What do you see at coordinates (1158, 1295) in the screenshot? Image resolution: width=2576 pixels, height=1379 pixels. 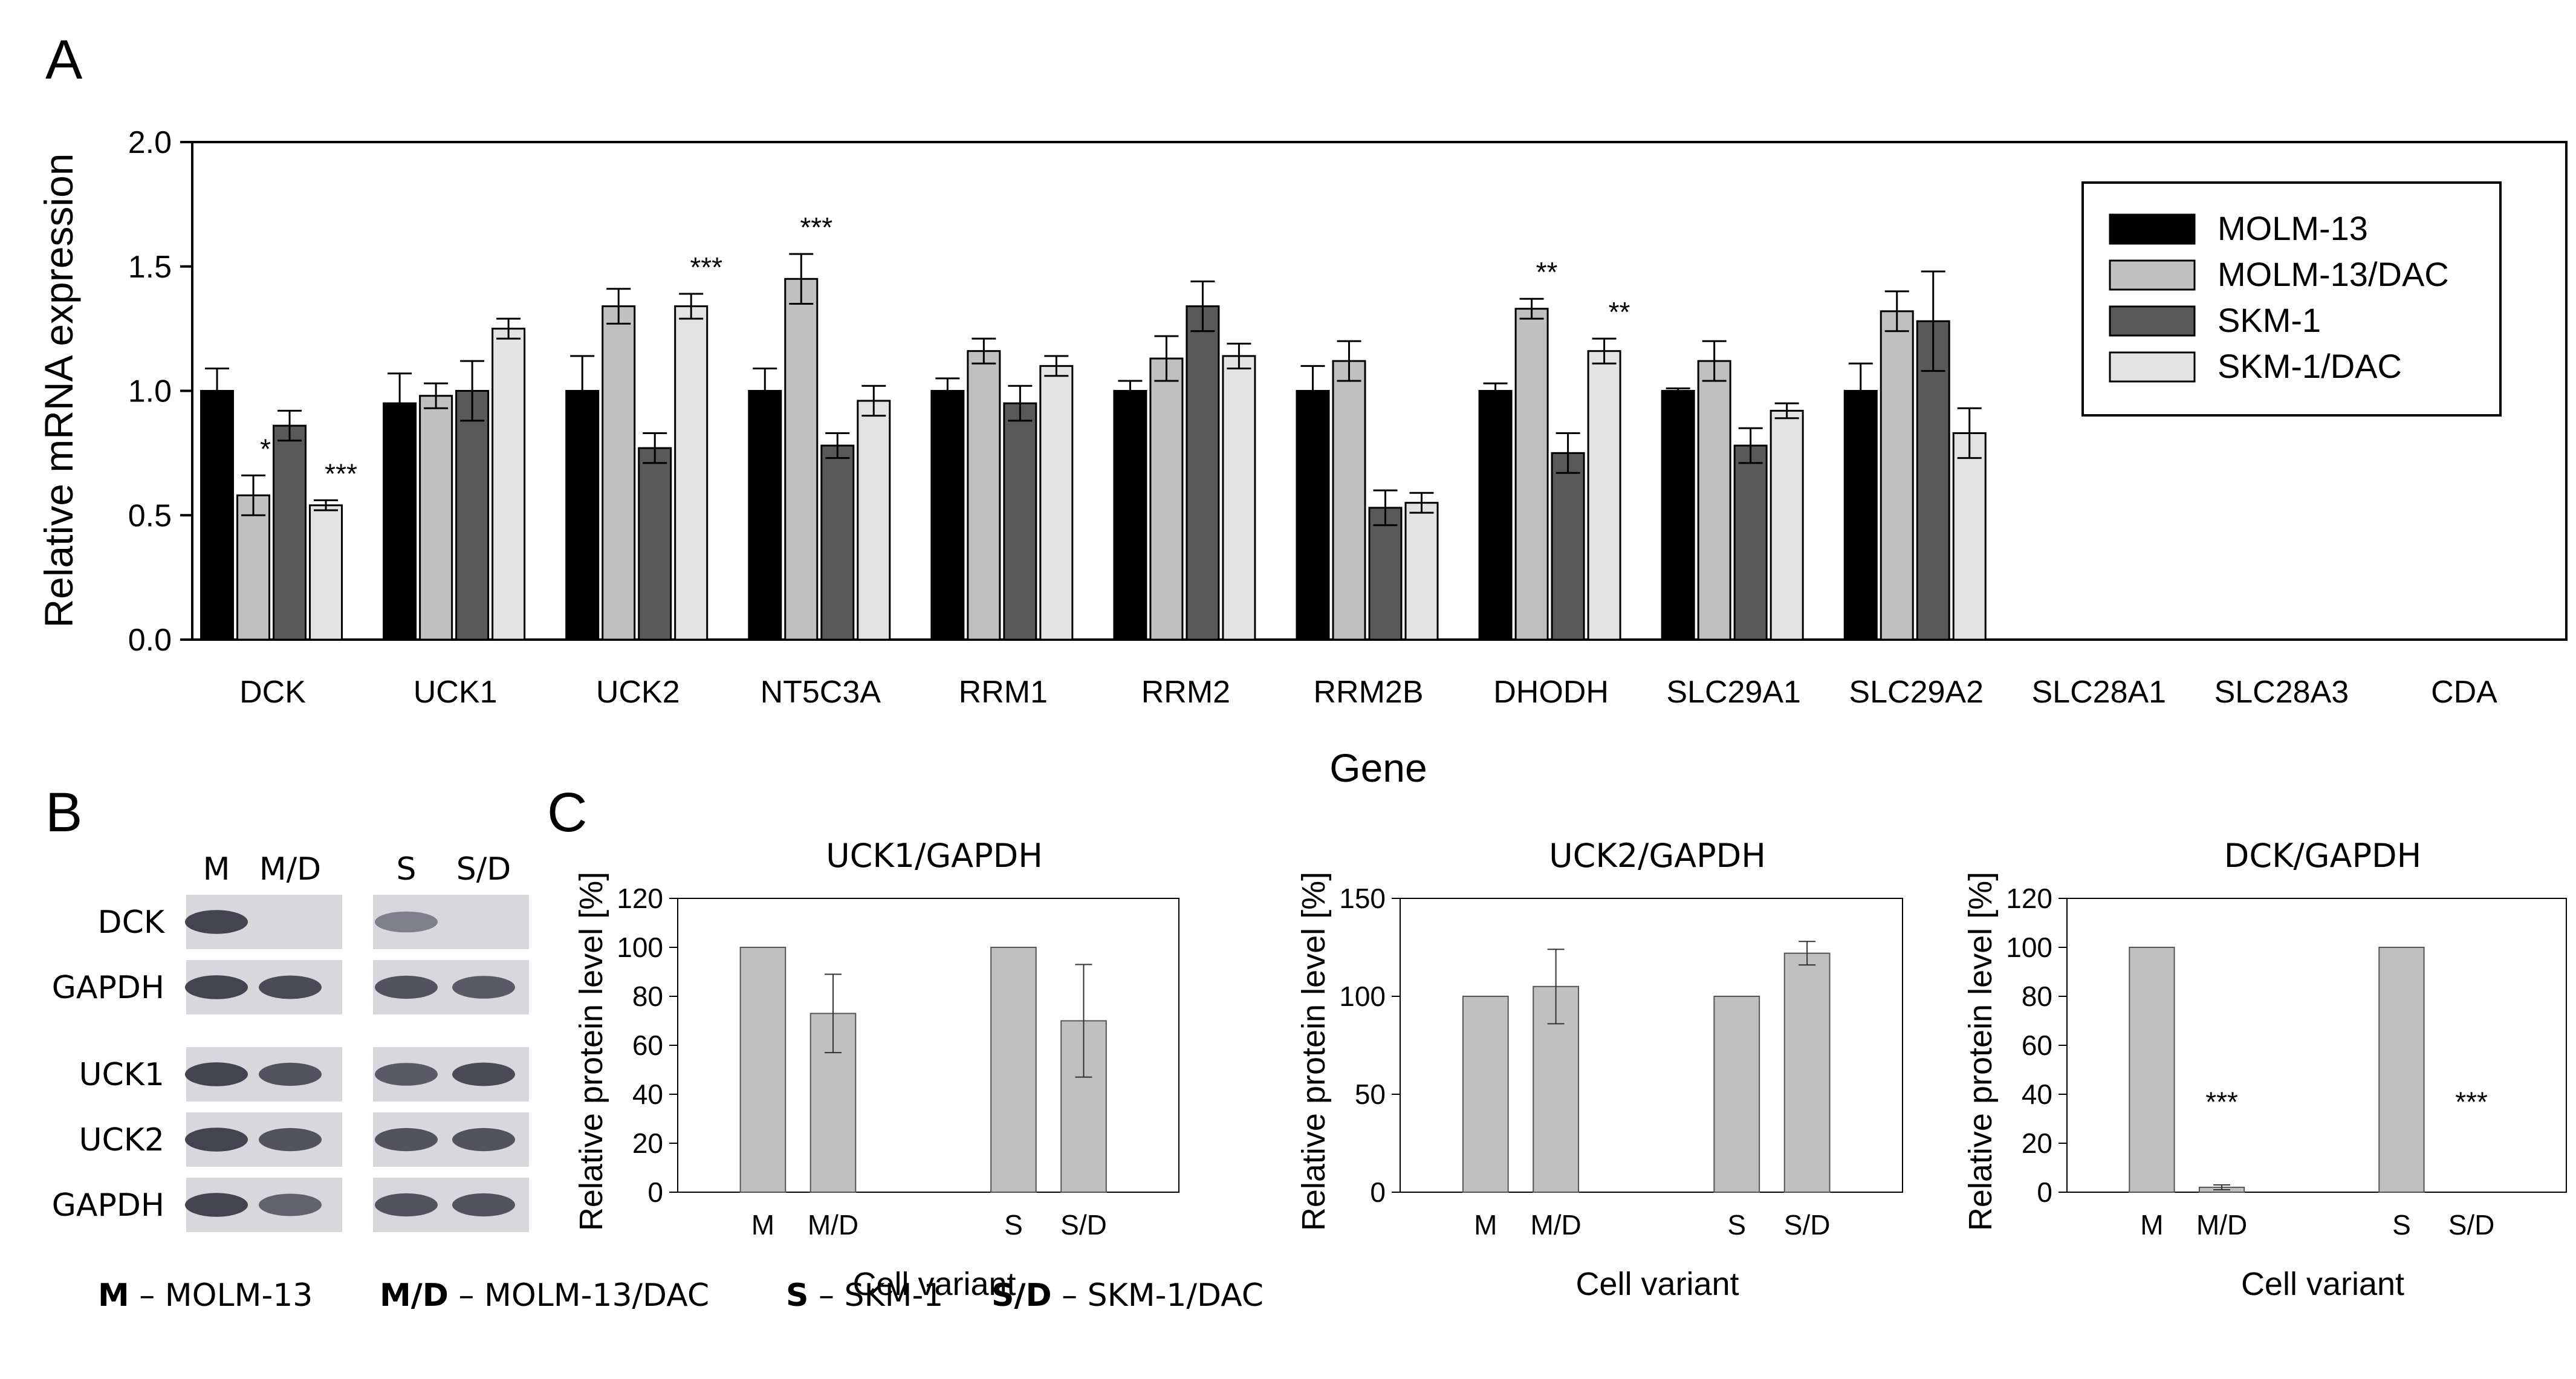 I see `key-text-sd: – SKM-1/DAC` at bounding box center [1158, 1295].